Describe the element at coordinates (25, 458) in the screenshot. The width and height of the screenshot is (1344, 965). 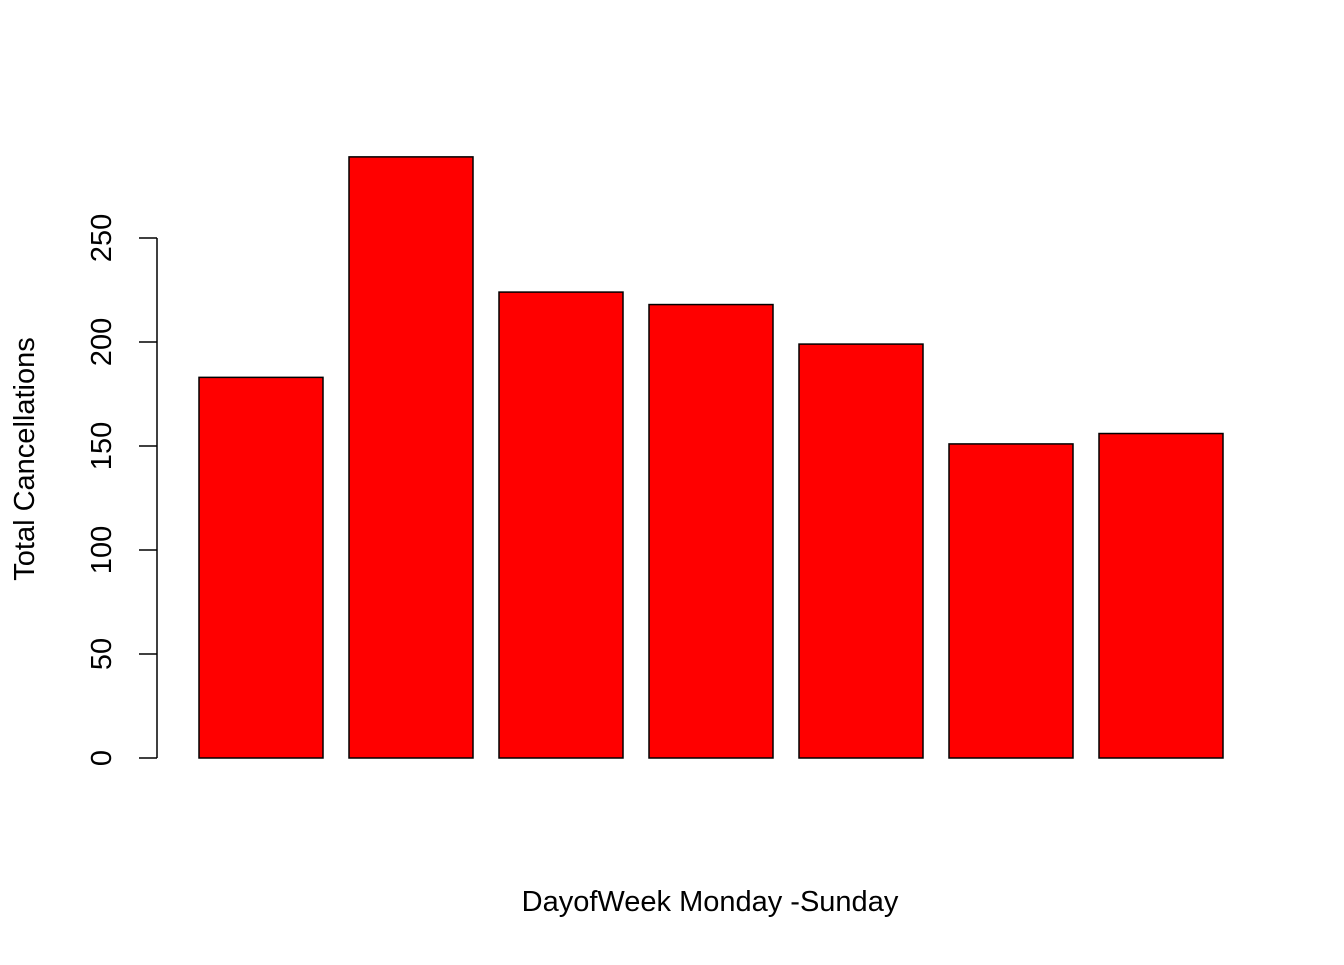
I see `y-axis-title: Total Cancellations` at that location.